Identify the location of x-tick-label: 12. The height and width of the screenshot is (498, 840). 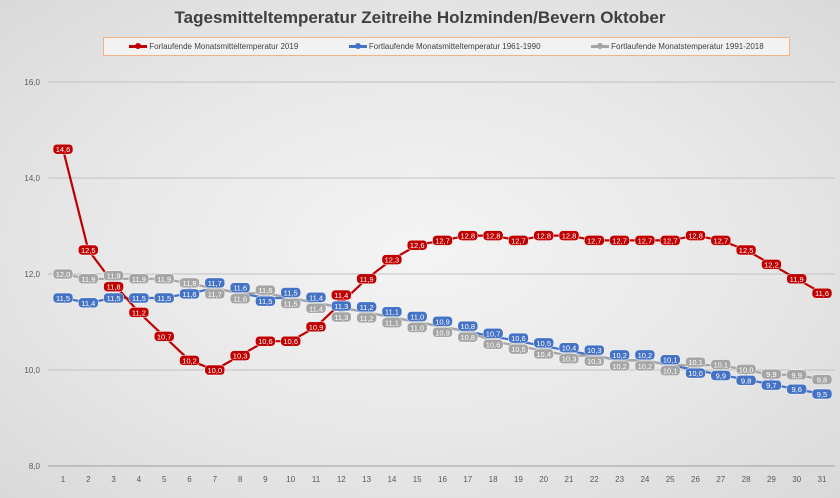
(341, 479).